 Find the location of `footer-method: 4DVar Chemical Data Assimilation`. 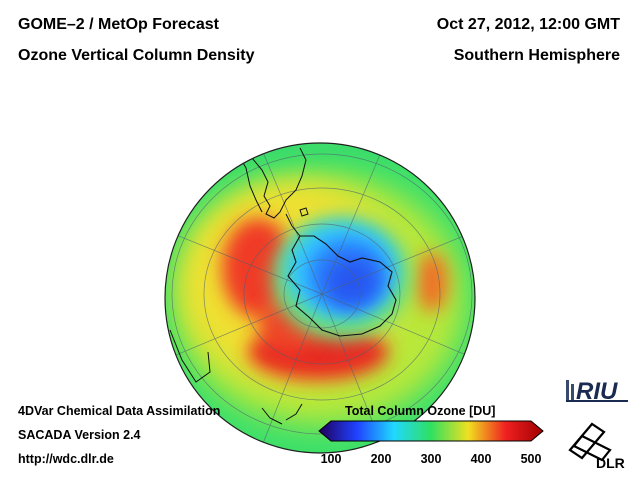

footer-method: 4DVar Chemical Data Assimilation is located at coordinates (119, 411).